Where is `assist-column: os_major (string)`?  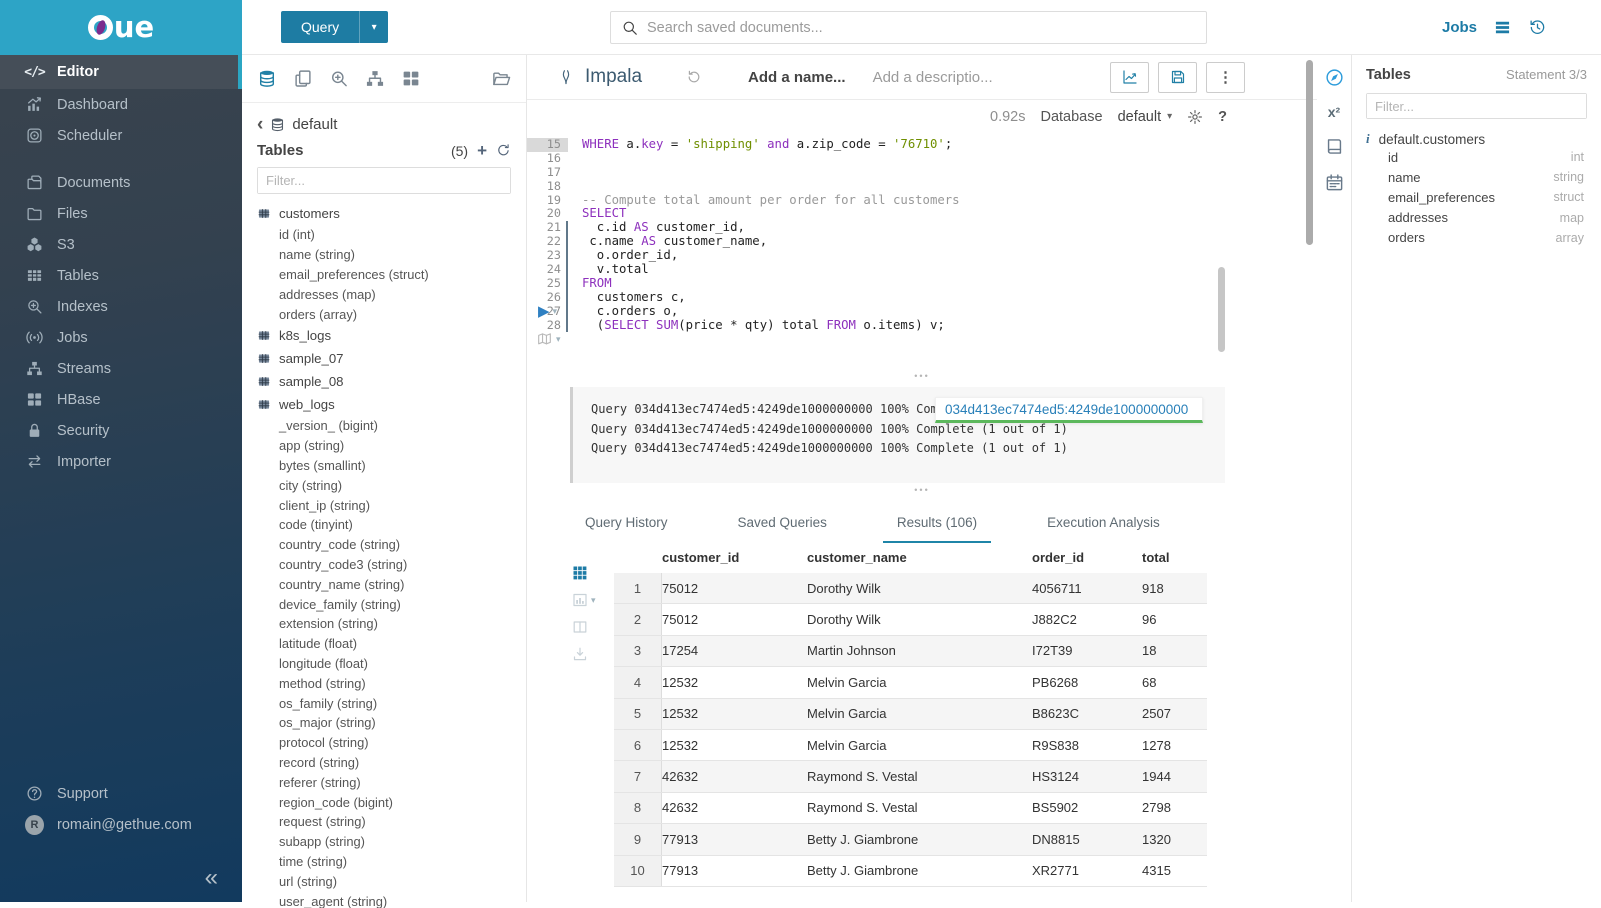
assist-column: os_major (string) is located at coordinates (391, 723).